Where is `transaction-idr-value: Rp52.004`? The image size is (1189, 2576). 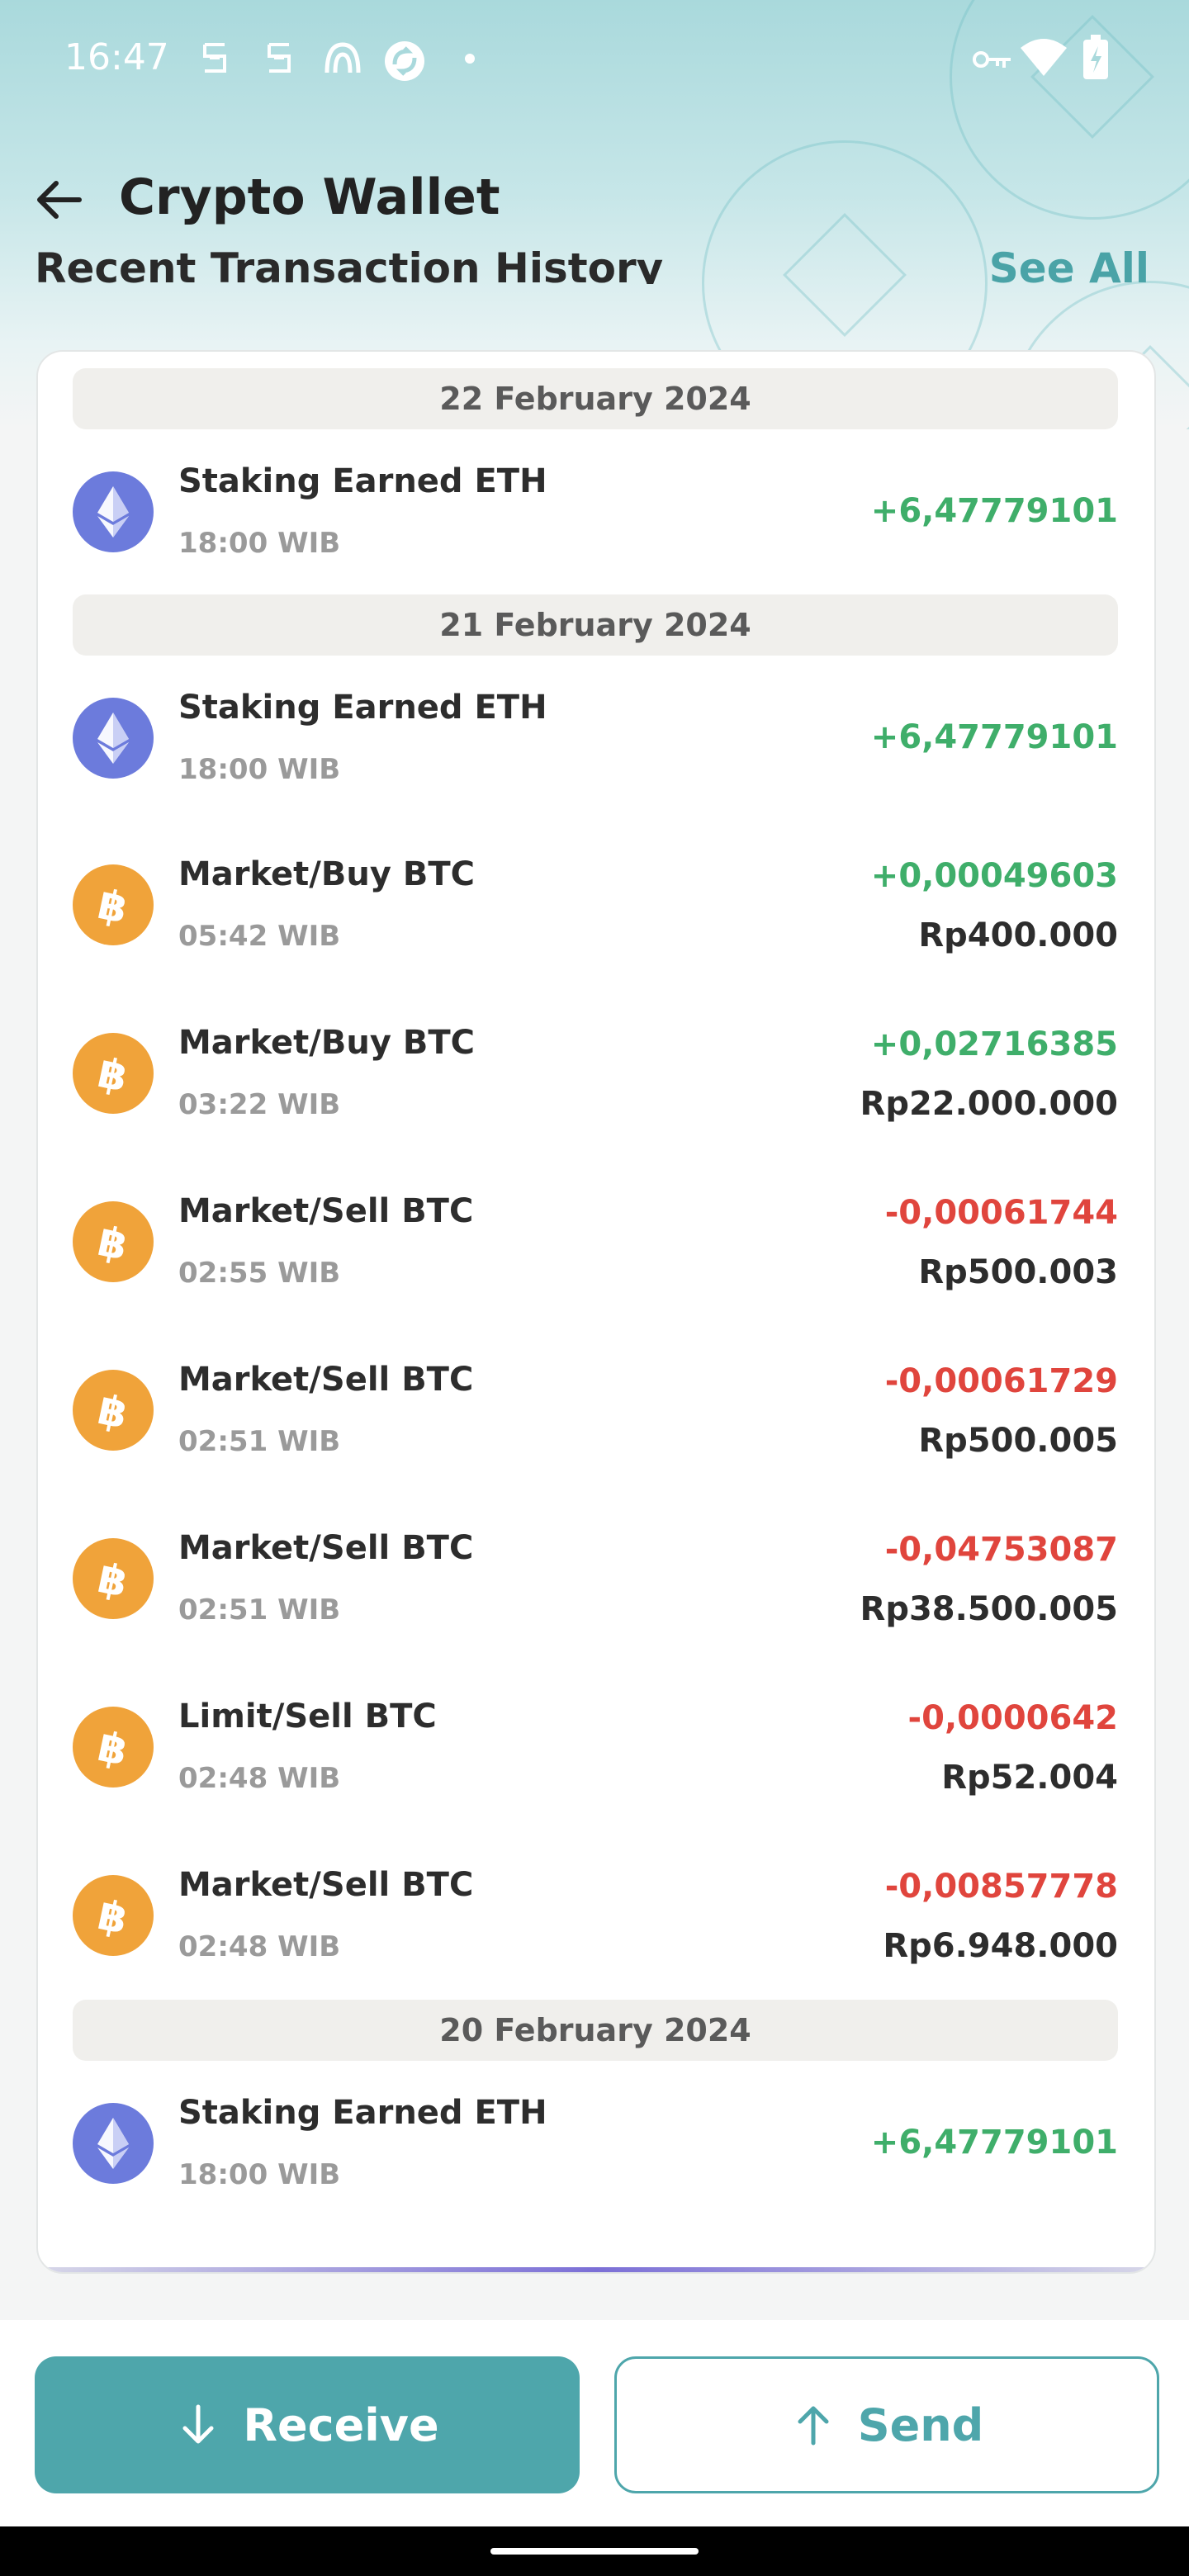 transaction-idr-value: Rp52.004 is located at coordinates (1029, 1778).